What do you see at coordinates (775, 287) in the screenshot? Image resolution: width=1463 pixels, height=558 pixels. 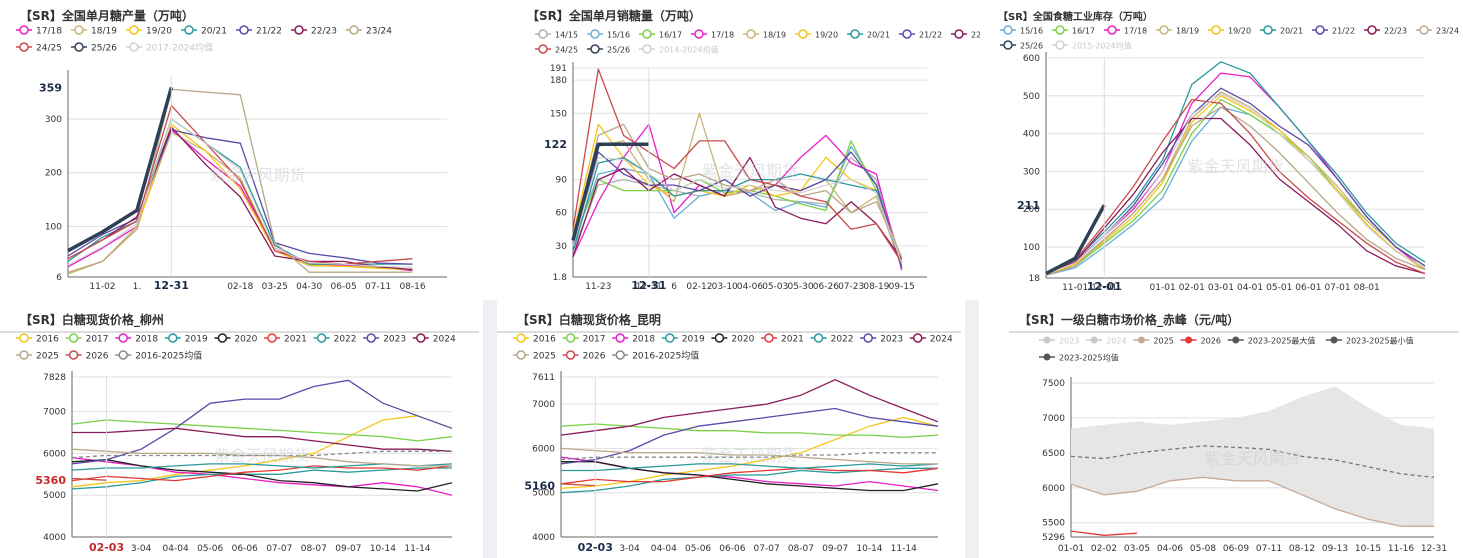 I see `x-tick-label: 05-03` at bounding box center [775, 287].